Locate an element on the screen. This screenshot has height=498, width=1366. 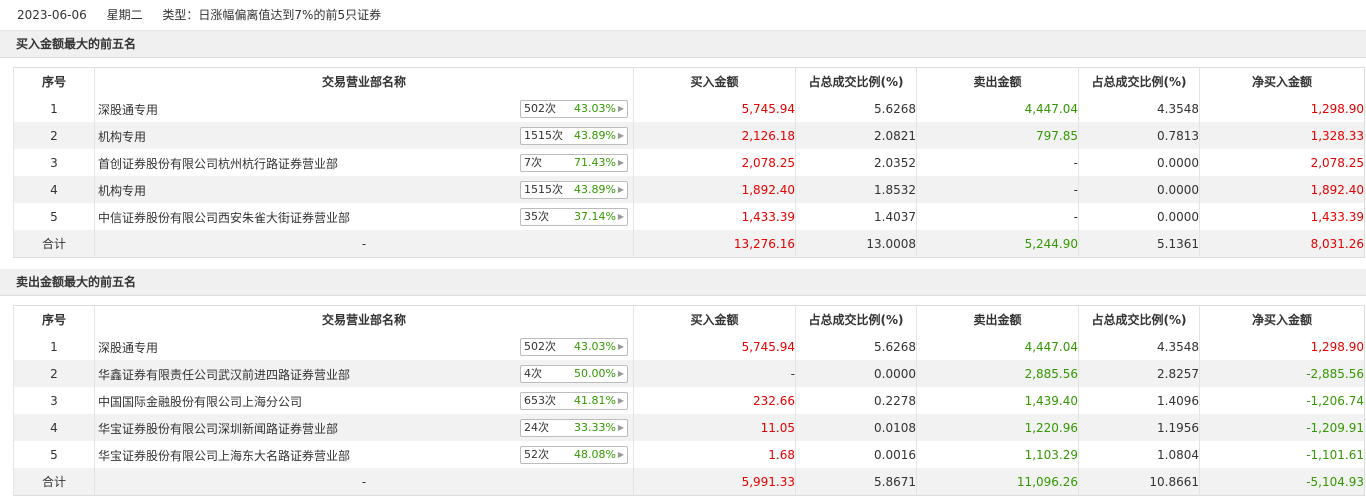
branch-cell: 华宝证券股份有限公司上海东大名路证券营业部 52次 48.08% ▶ is located at coordinates (364, 454).